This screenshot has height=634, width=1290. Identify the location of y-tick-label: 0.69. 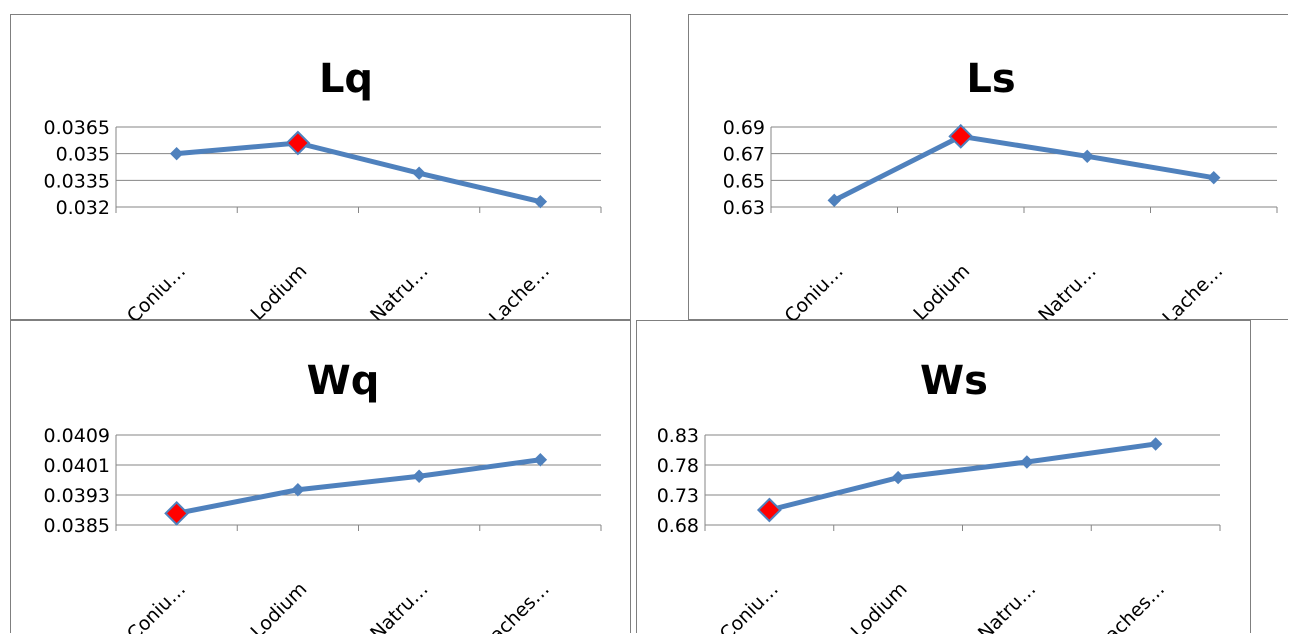
(744, 128).